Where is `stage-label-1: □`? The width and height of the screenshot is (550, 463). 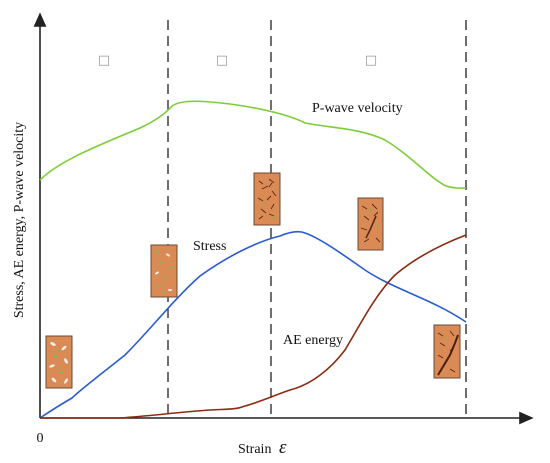 stage-label-1: □ is located at coordinates (104, 60).